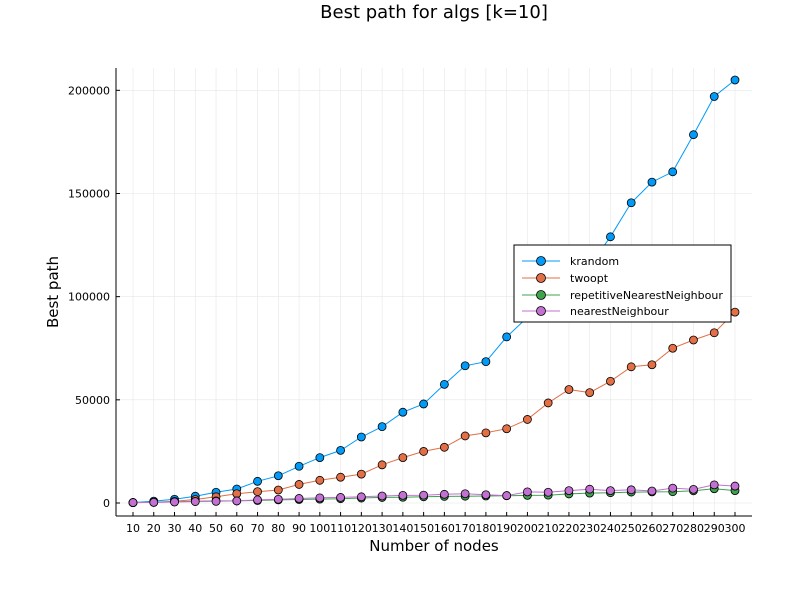 This screenshot has height=600, width=800. I want to click on x-tick-label: 150, so click(423, 528).